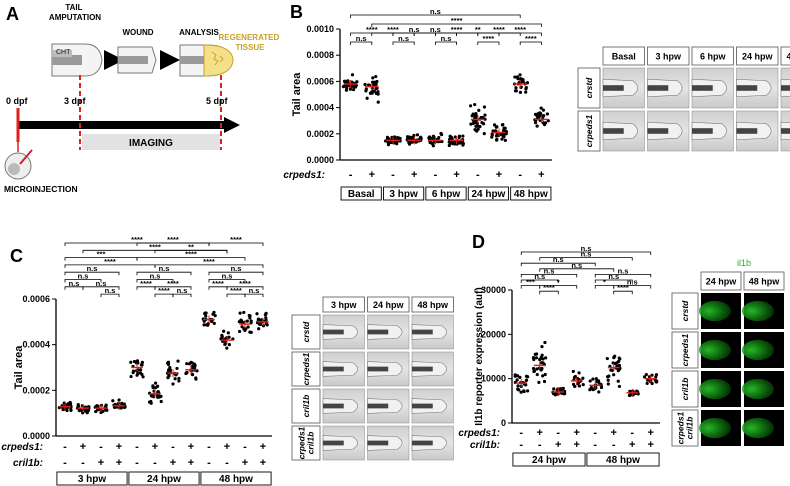 The image size is (790, 486). What do you see at coordinates (36, 390) in the screenshot?
I see `y-tick-label: 0.0002` at bounding box center [36, 390].